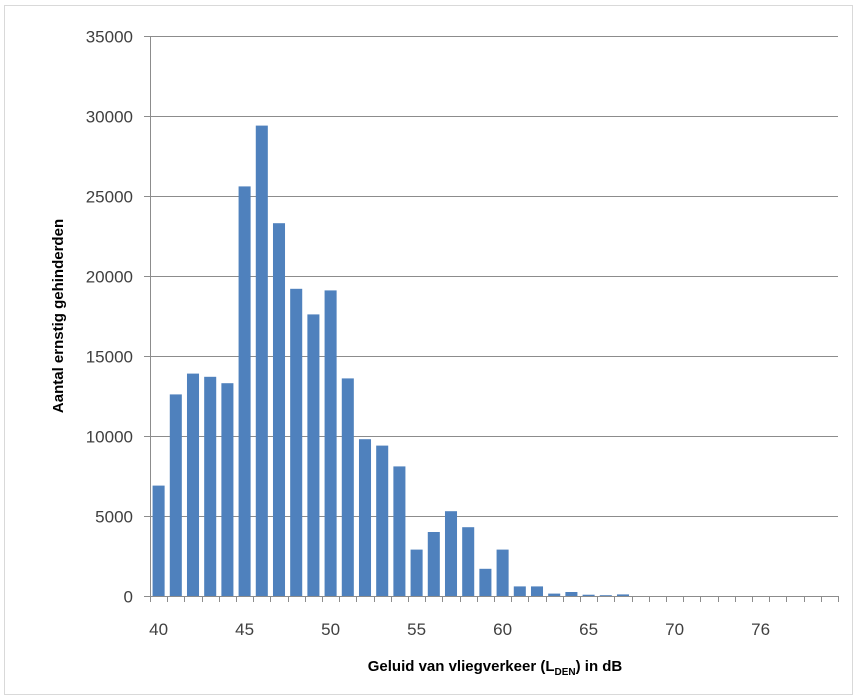 The image size is (858, 699). What do you see at coordinates (128, 597) in the screenshot?
I see `y-tick-label: 0` at bounding box center [128, 597].